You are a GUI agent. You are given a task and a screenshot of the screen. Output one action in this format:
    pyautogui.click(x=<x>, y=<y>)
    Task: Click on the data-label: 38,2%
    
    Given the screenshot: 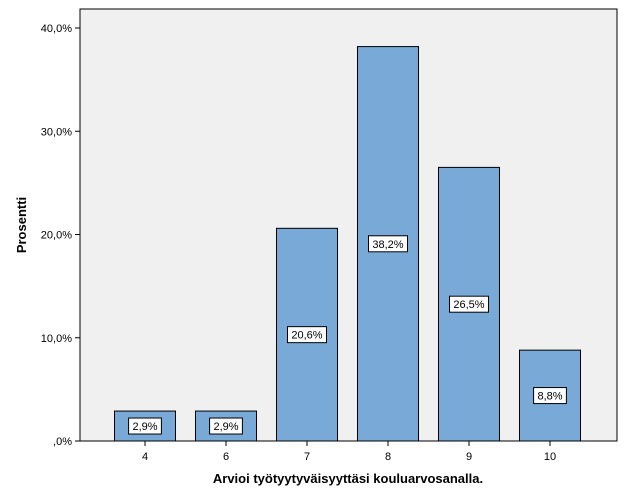 What is the action you would take?
    pyautogui.click(x=387, y=245)
    